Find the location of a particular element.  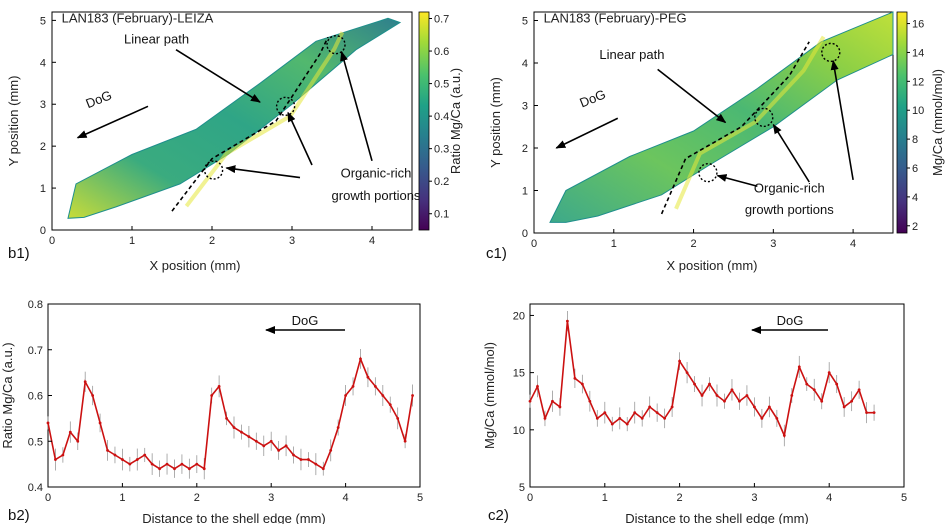

y-tick-label: 10 is located at coordinates (519, 431).